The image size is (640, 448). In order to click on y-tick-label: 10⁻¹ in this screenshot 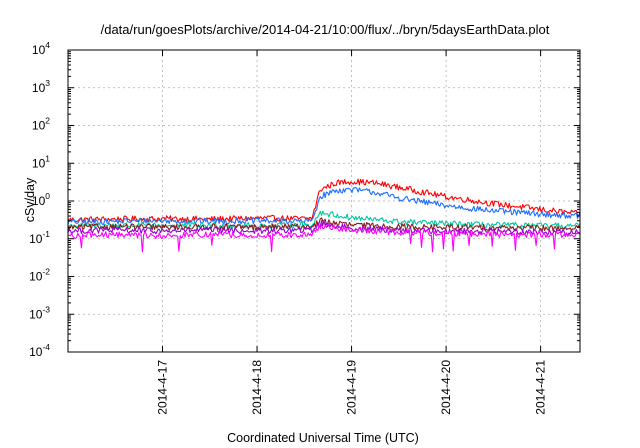, I will do `click(39, 237)`.